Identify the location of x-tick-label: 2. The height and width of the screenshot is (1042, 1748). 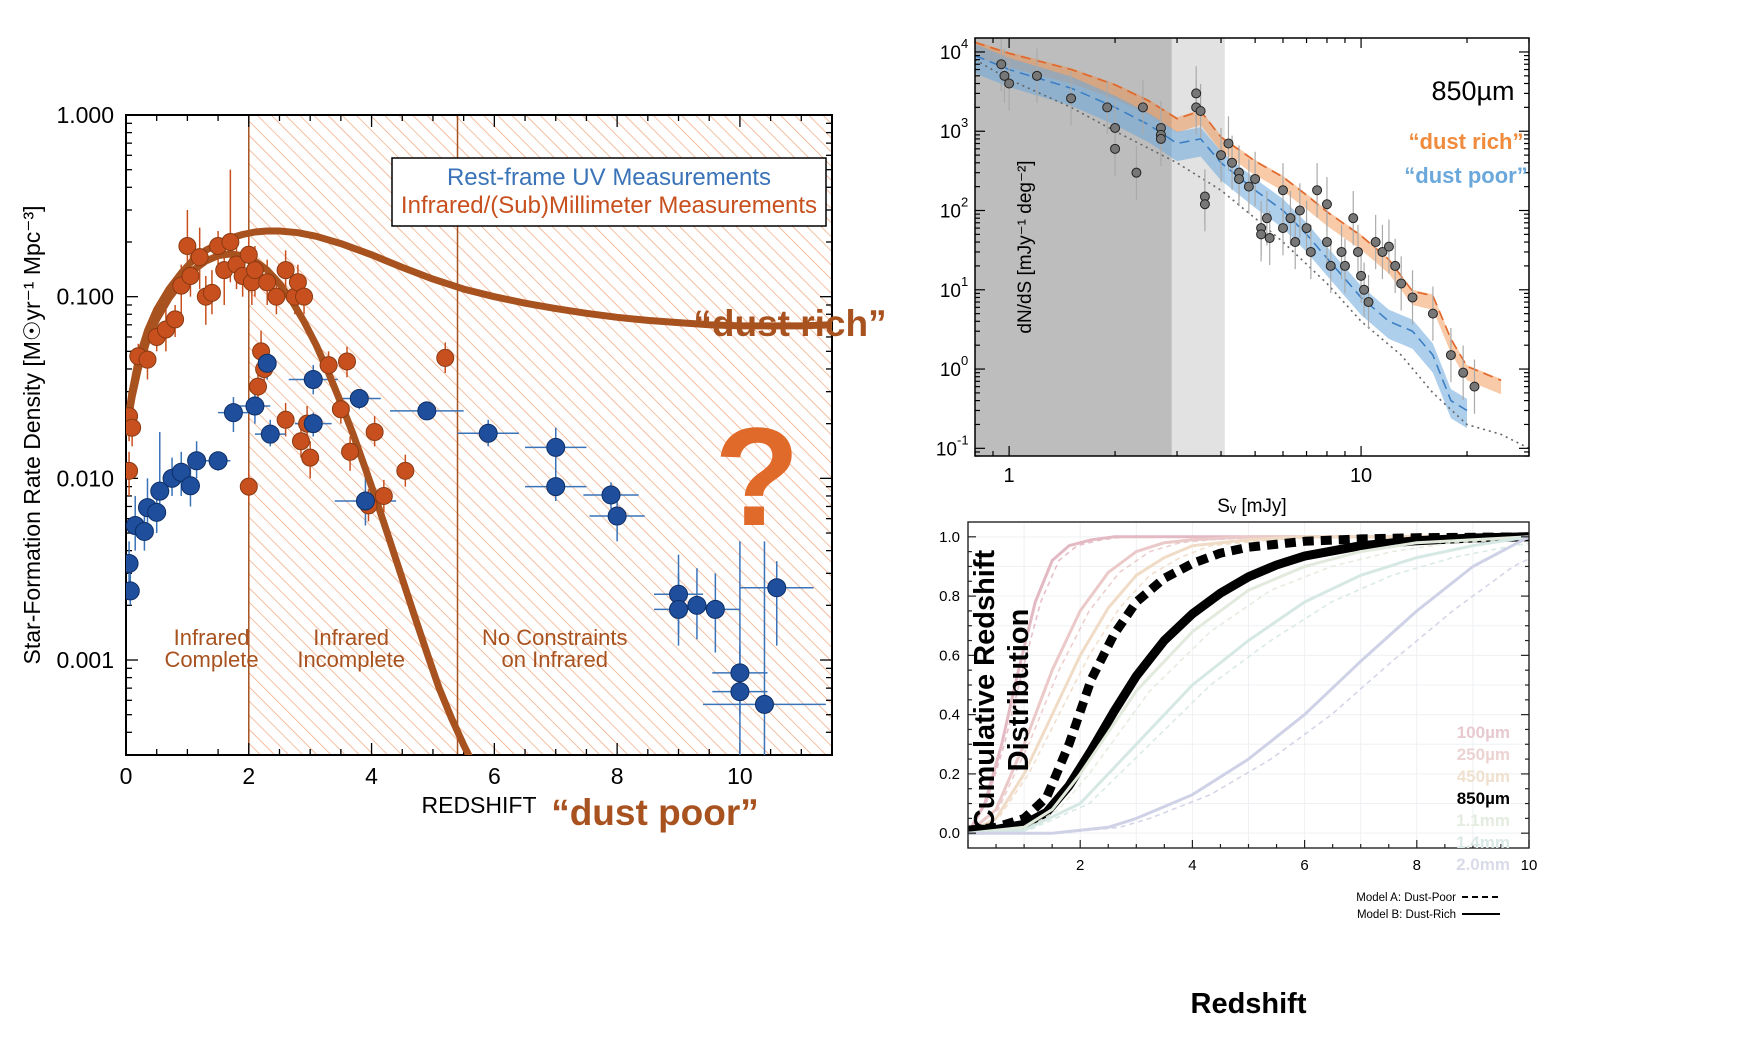
(248, 776).